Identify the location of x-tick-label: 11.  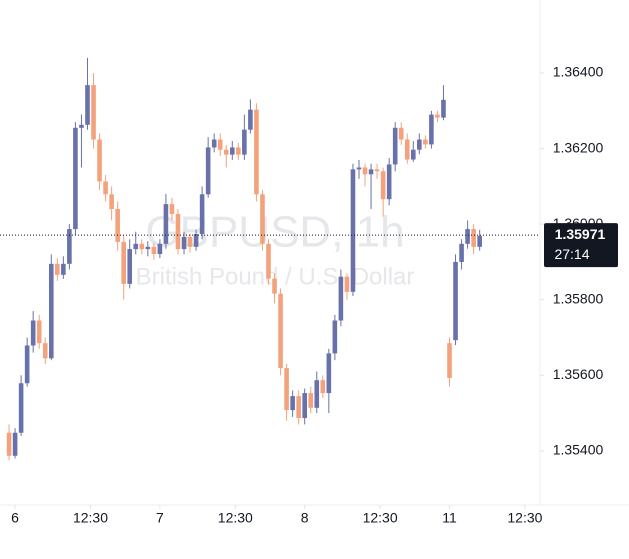
(449, 518).